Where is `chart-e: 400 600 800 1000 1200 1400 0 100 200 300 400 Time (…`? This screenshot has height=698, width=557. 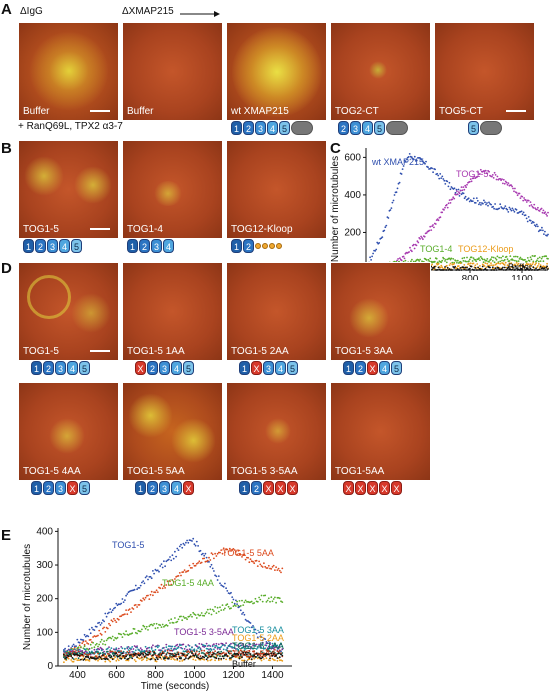
chart-e: 400 600 800 1000 1200 1400 0 100 200 300 400 Time (… is located at coordinates (157, 609).